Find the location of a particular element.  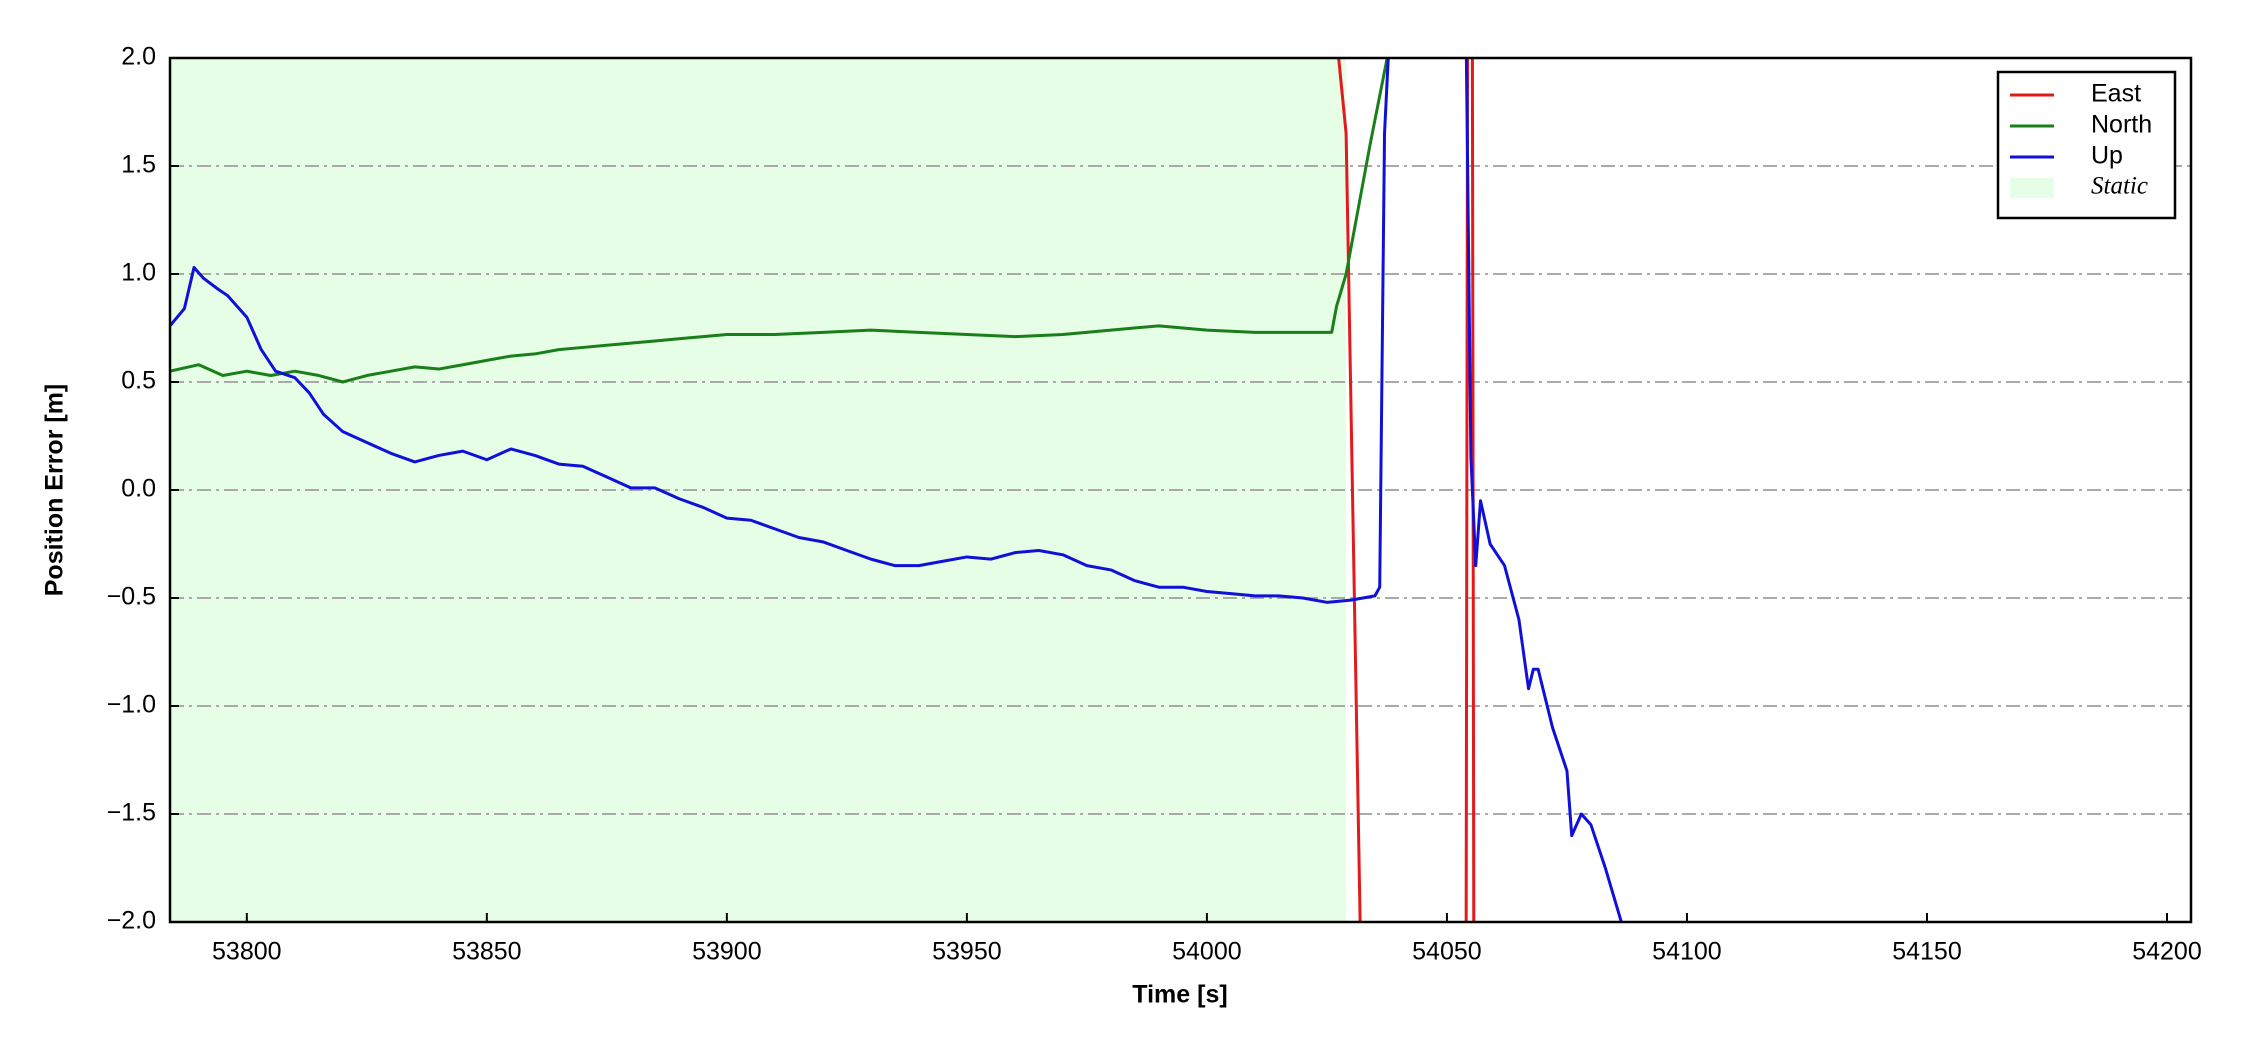

legend-swatch is located at coordinates (2032, 188).